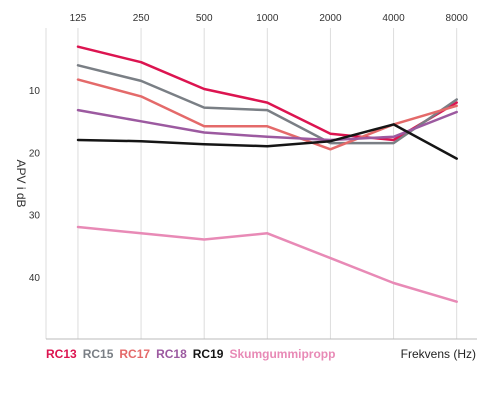 The height and width of the screenshot is (410, 478). I want to click on series-line-rc18, so click(267, 125).